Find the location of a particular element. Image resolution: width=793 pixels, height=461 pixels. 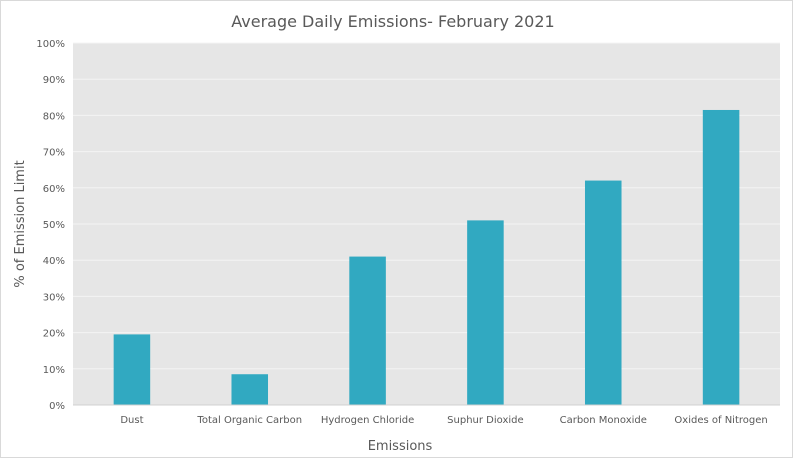

x-tick-label: Total Organic Carbon is located at coordinates (249, 420).